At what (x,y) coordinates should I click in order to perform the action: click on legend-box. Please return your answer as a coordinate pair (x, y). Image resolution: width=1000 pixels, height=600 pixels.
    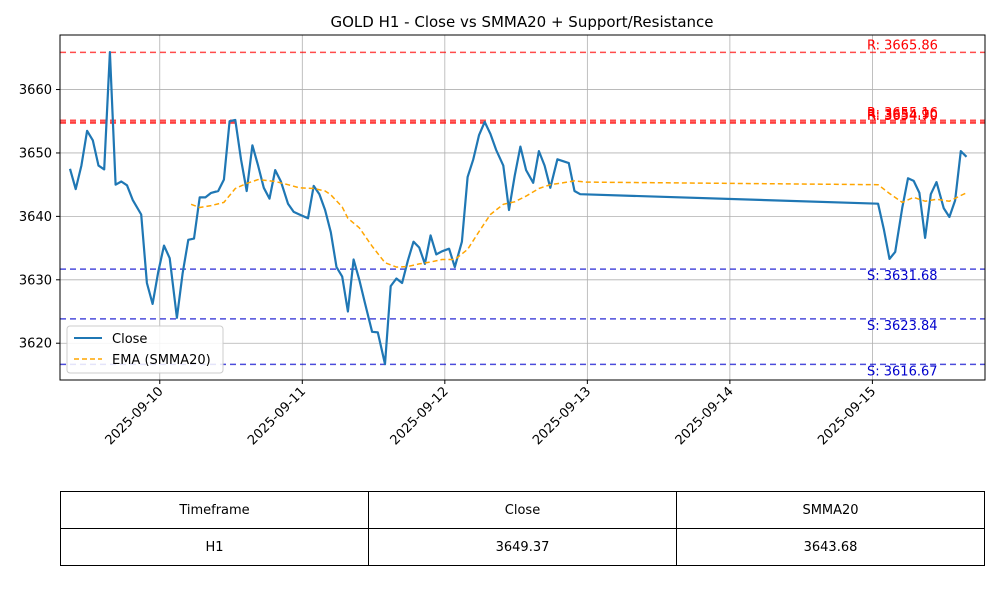
    Looking at the image, I should click on (145, 349).